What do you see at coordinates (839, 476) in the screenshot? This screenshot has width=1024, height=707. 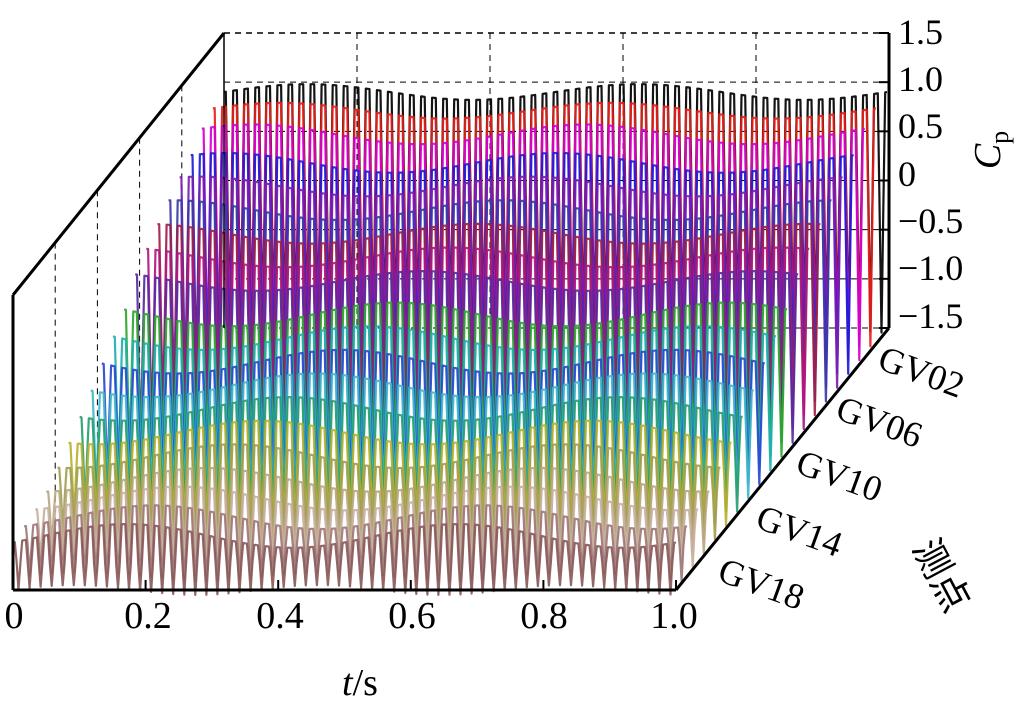 I see `y-tick-label: GV10` at bounding box center [839, 476].